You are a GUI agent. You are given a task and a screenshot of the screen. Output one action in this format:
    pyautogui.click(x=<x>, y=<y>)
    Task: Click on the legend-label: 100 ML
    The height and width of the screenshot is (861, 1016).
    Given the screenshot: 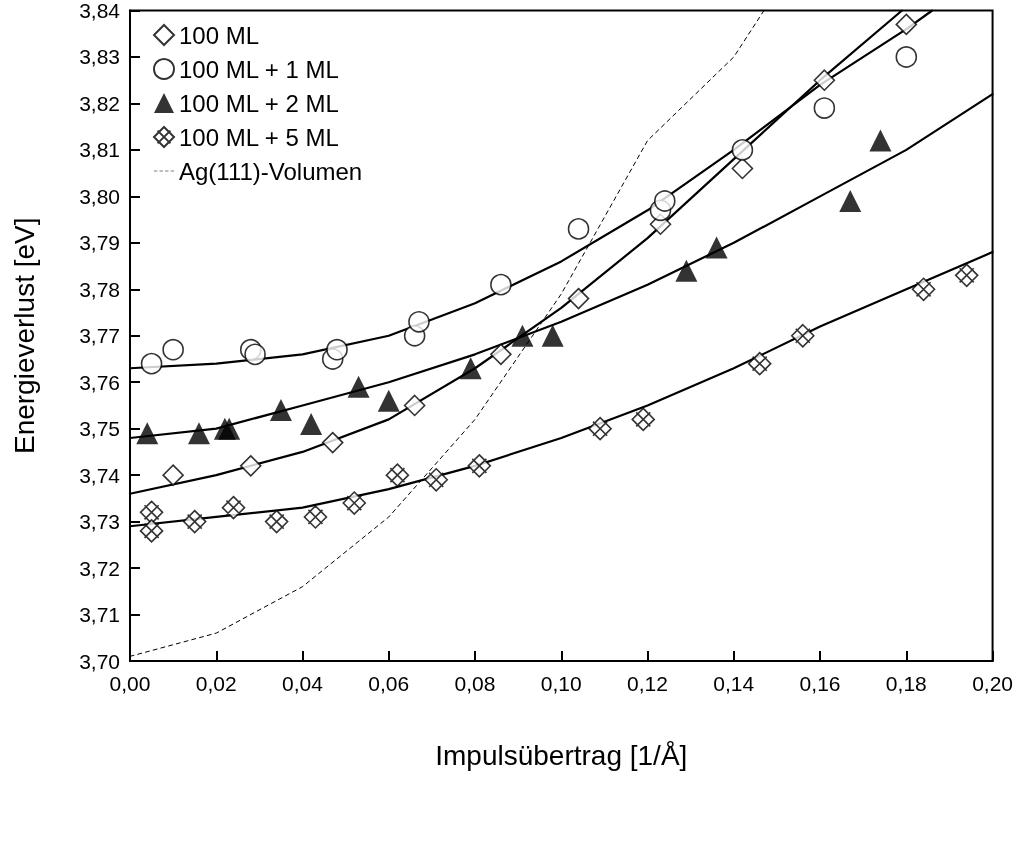 What is the action you would take?
    pyautogui.click(x=219, y=35)
    